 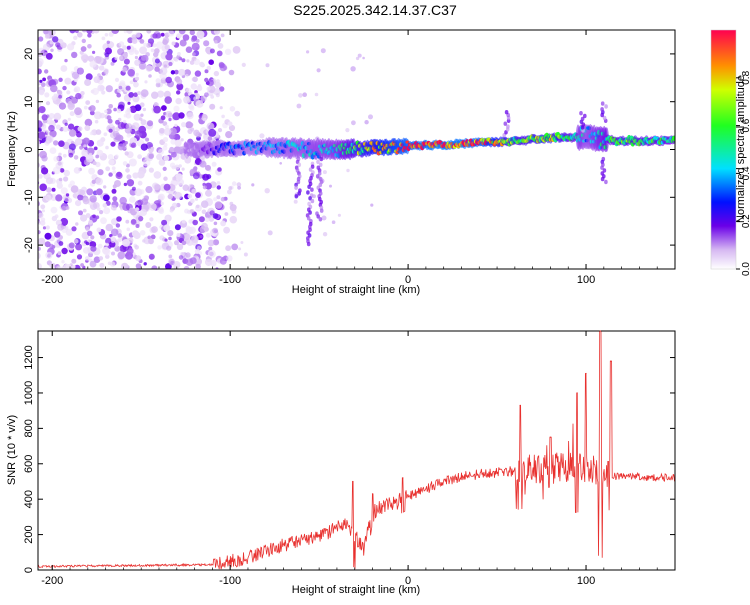 What do you see at coordinates (673, 138) in the screenshot?
I see `signal-core` at bounding box center [673, 138].